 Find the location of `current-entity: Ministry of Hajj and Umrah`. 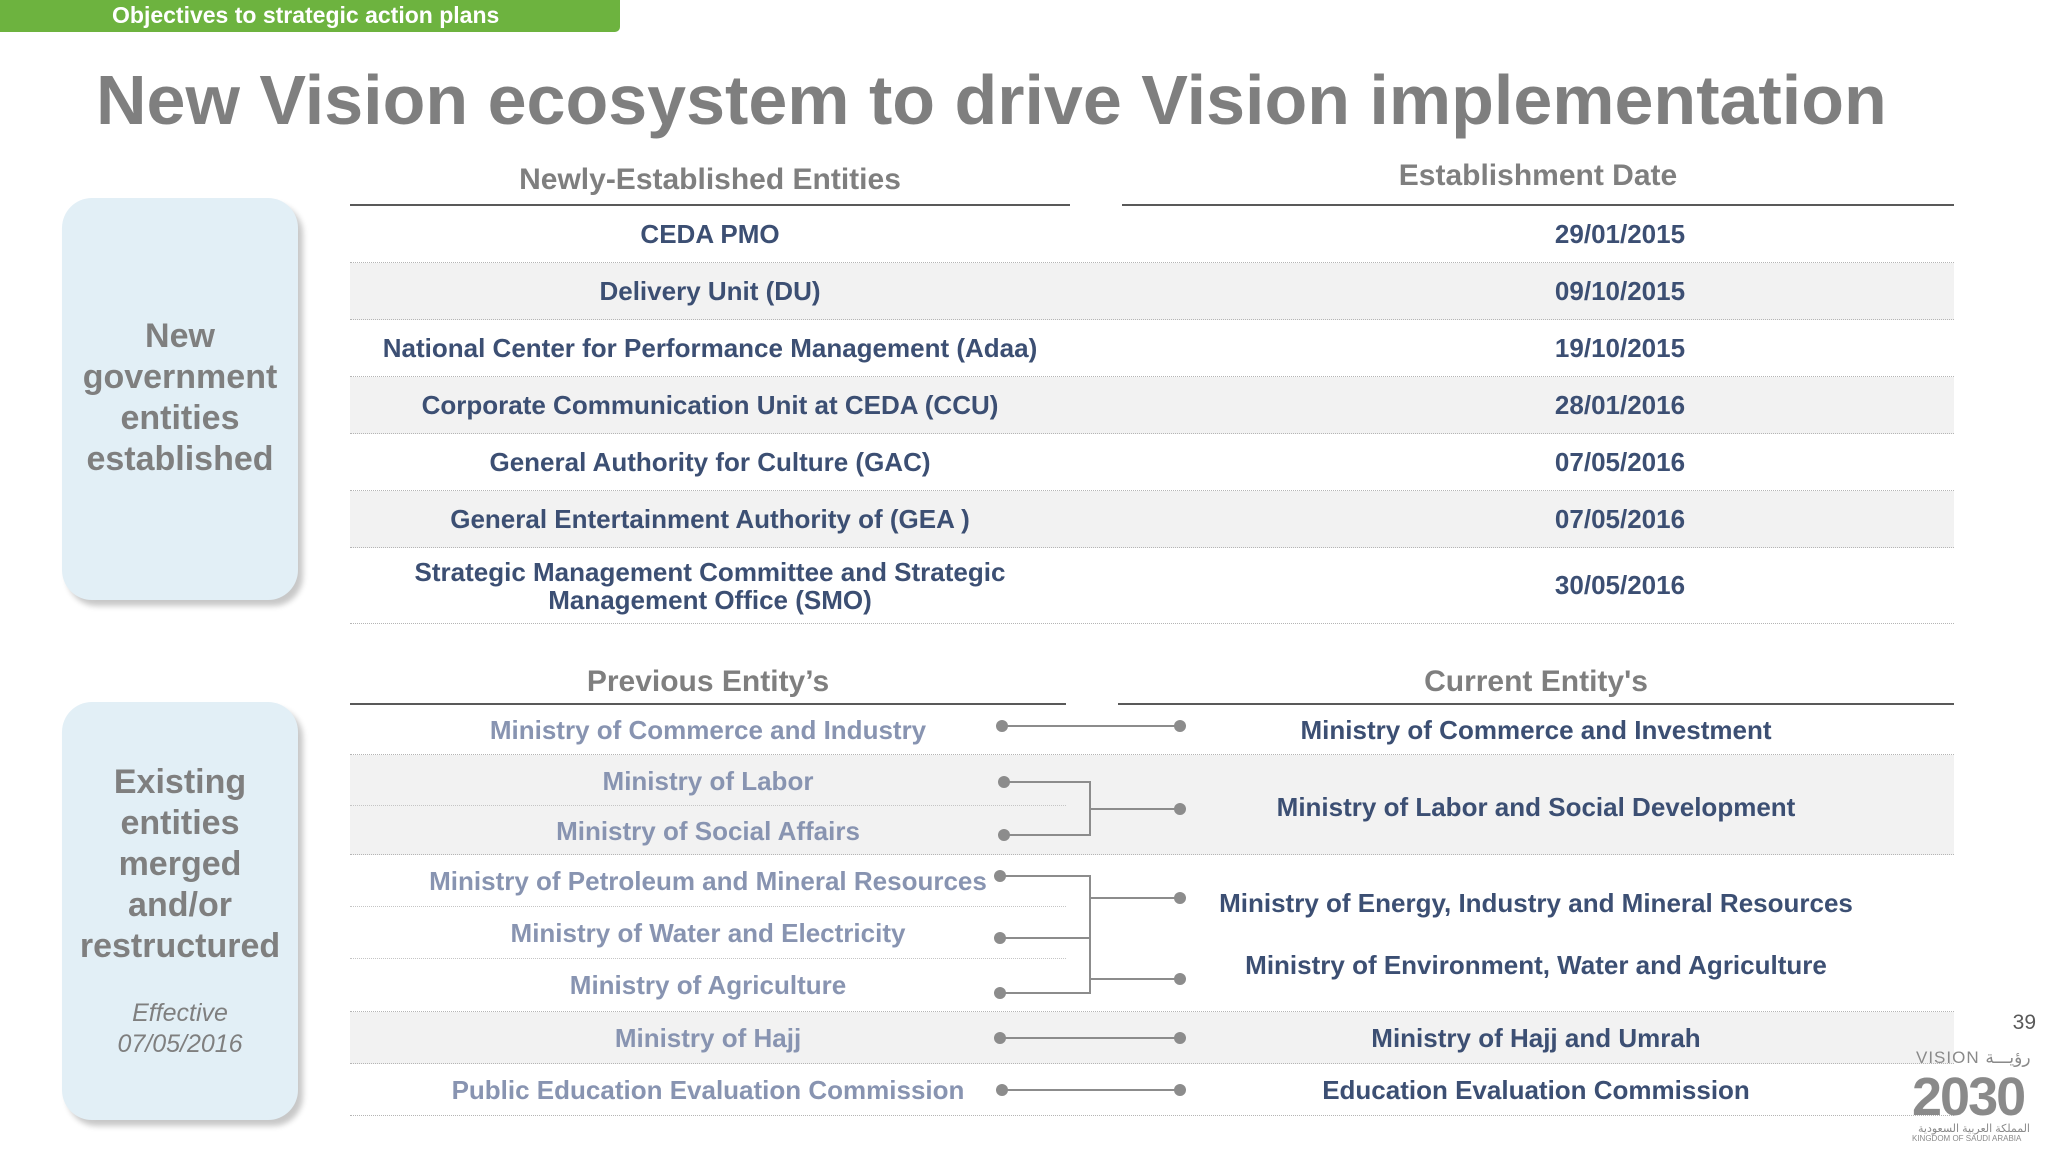

current-entity: Ministry of Hajj and Umrah is located at coordinates (1536, 1037).